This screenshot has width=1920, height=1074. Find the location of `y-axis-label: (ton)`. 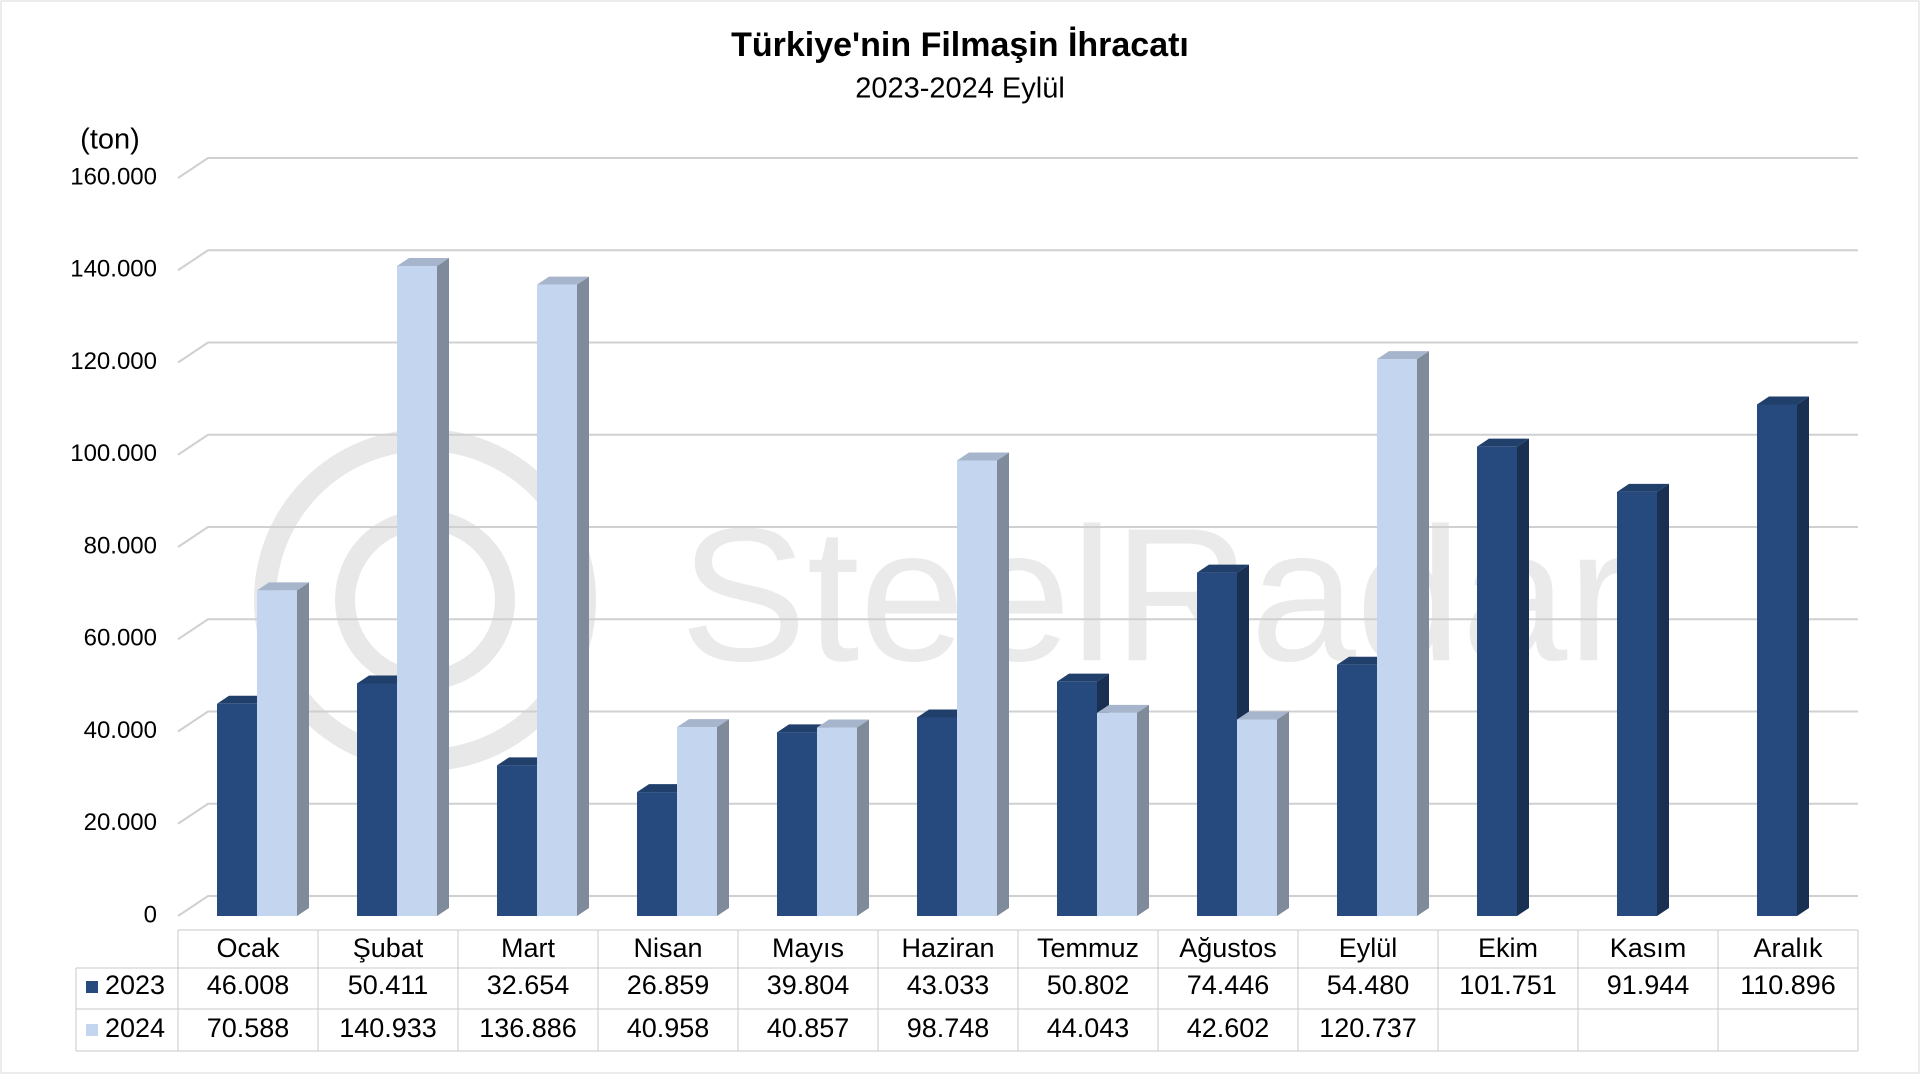

y-axis-label: (ton) is located at coordinates (110, 140).